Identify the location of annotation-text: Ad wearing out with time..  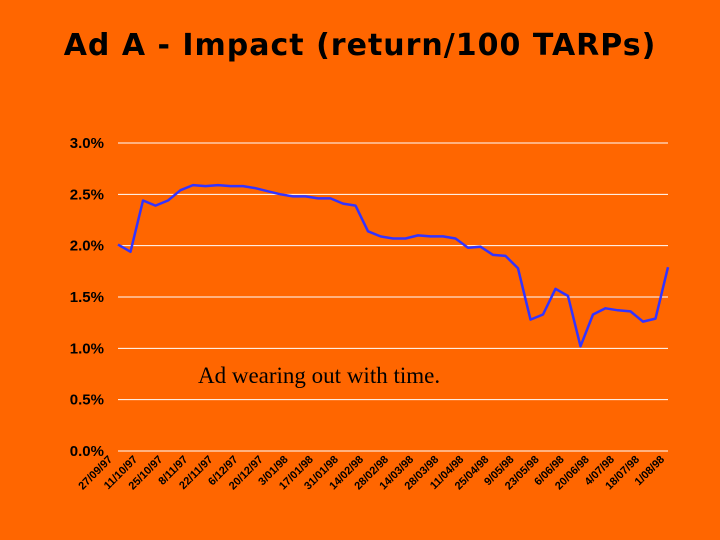
(319, 375).